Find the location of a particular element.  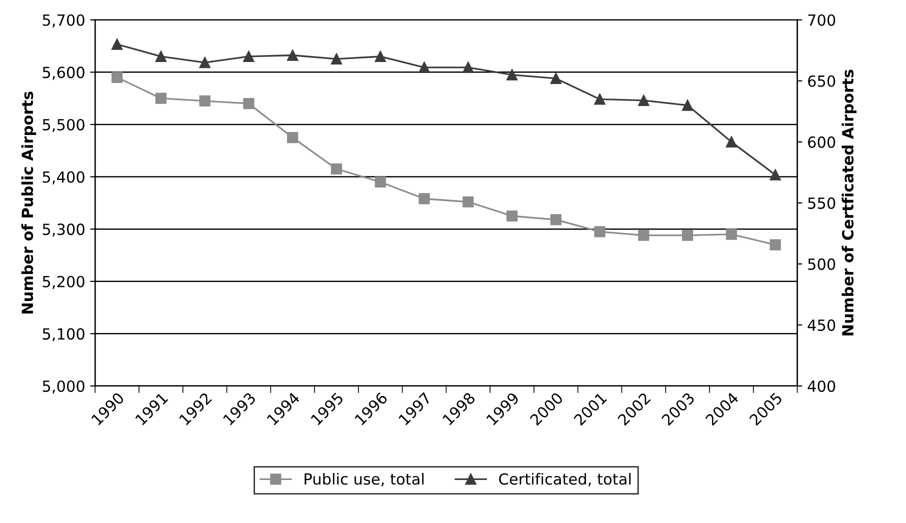

y2-axis-title: Number of Certficated Airports is located at coordinates (849, 203).